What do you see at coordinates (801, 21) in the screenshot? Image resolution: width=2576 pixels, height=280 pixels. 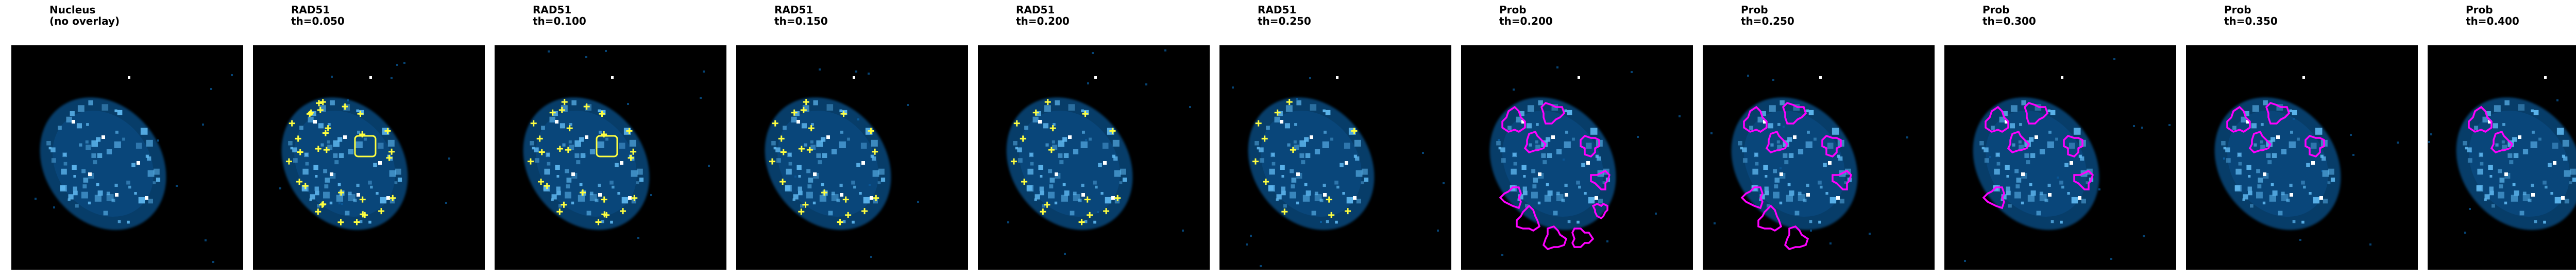 I see `panel-subtitle: th=0.150` at bounding box center [801, 21].